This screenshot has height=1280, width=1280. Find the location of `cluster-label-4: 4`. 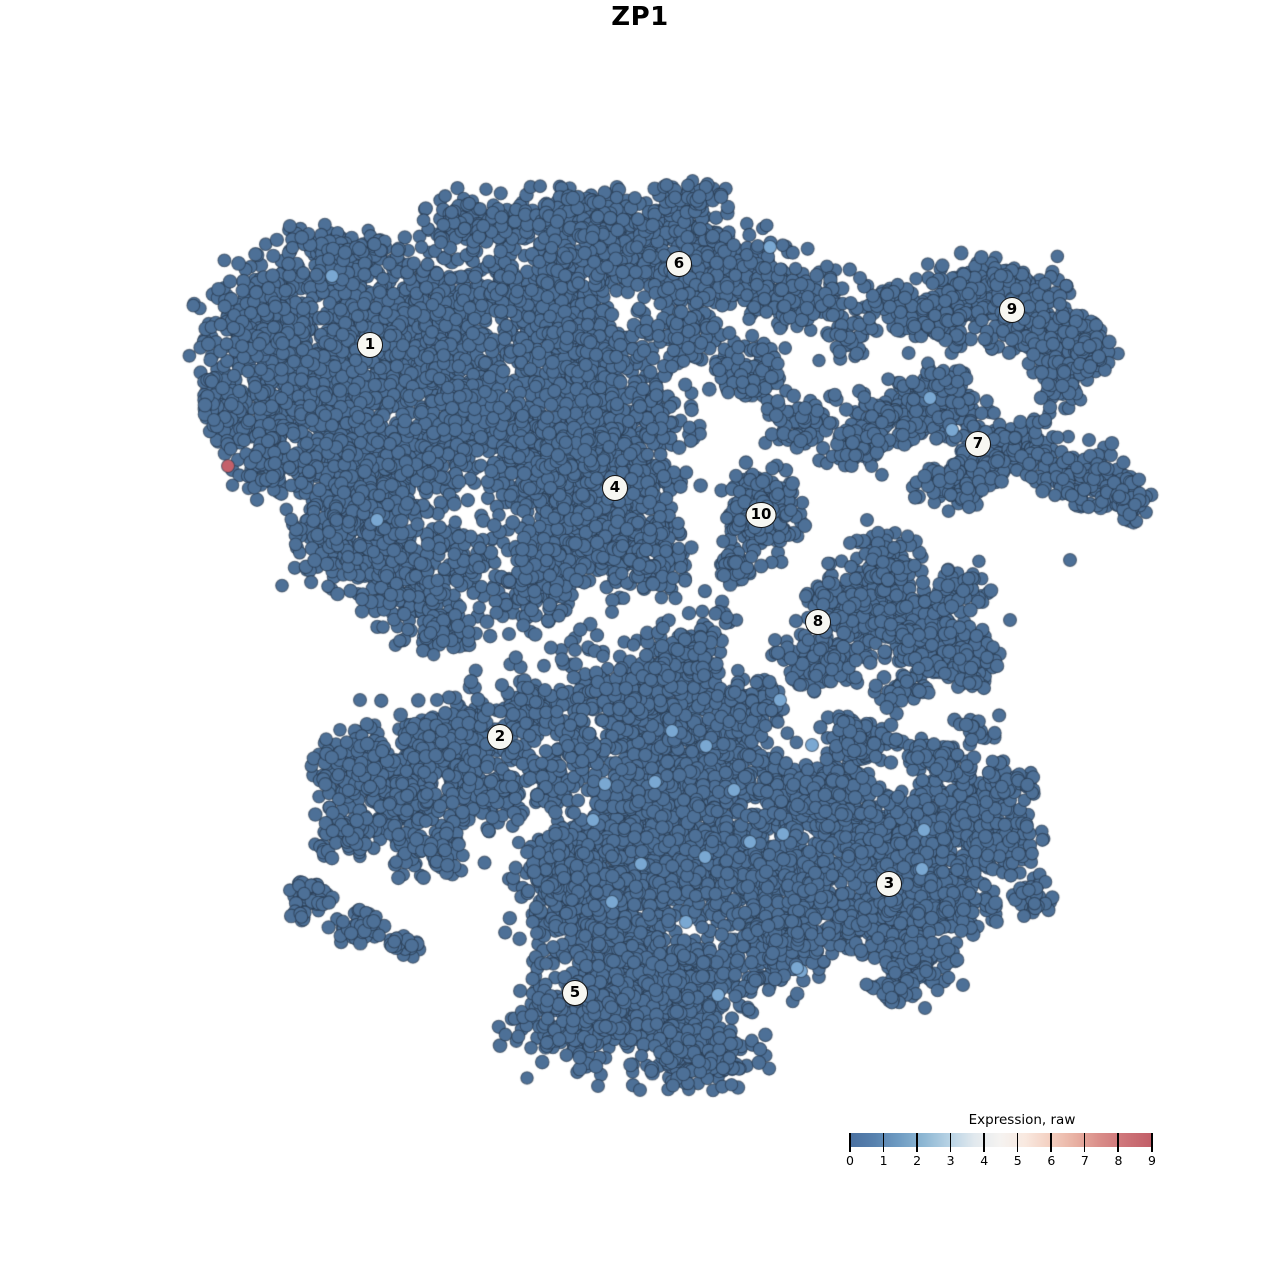

cluster-label-4: 4 is located at coordinates (615, 488).